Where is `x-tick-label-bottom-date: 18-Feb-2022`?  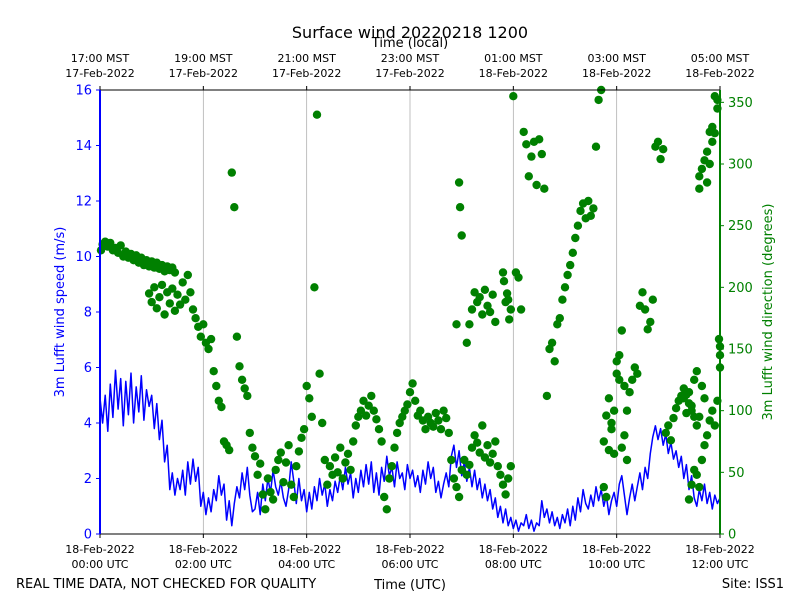
x-tick-label-bottom-date: 18-Feb-2022 is located at coordinates (99, 549).